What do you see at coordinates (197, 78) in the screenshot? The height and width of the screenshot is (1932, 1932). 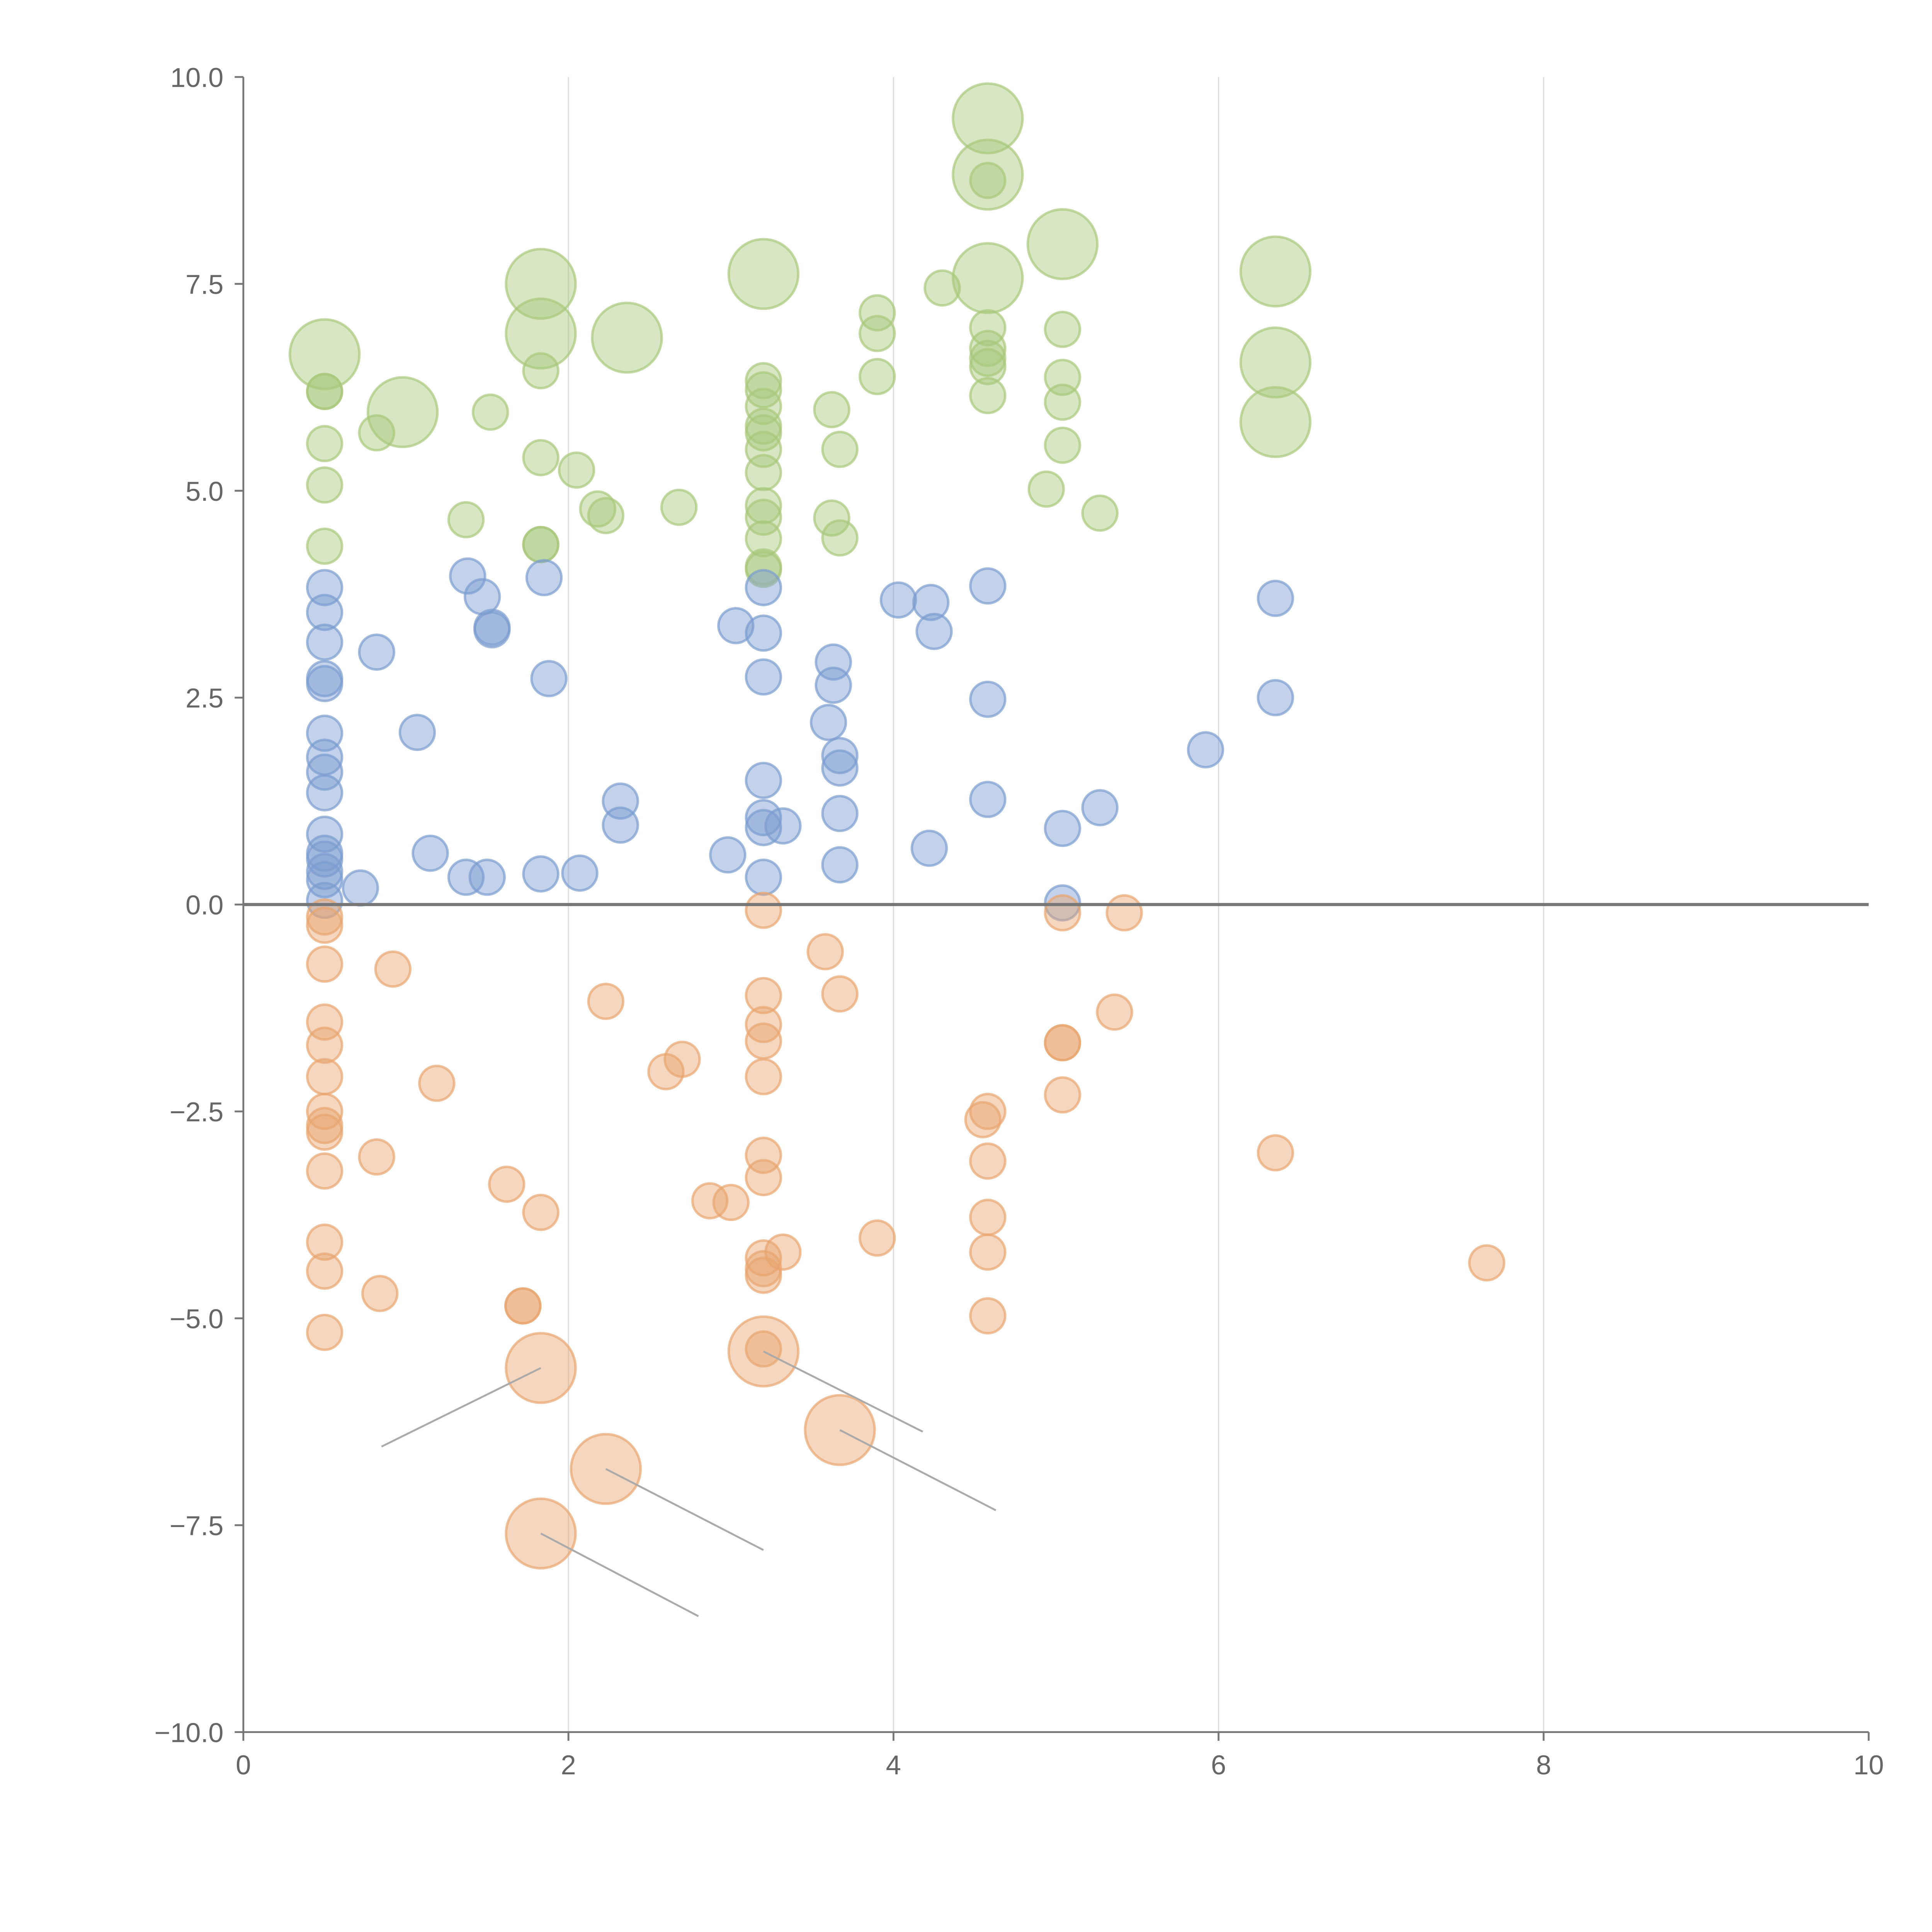 I see `y-tick-label: 10.0` at bounding box center [197, 78].